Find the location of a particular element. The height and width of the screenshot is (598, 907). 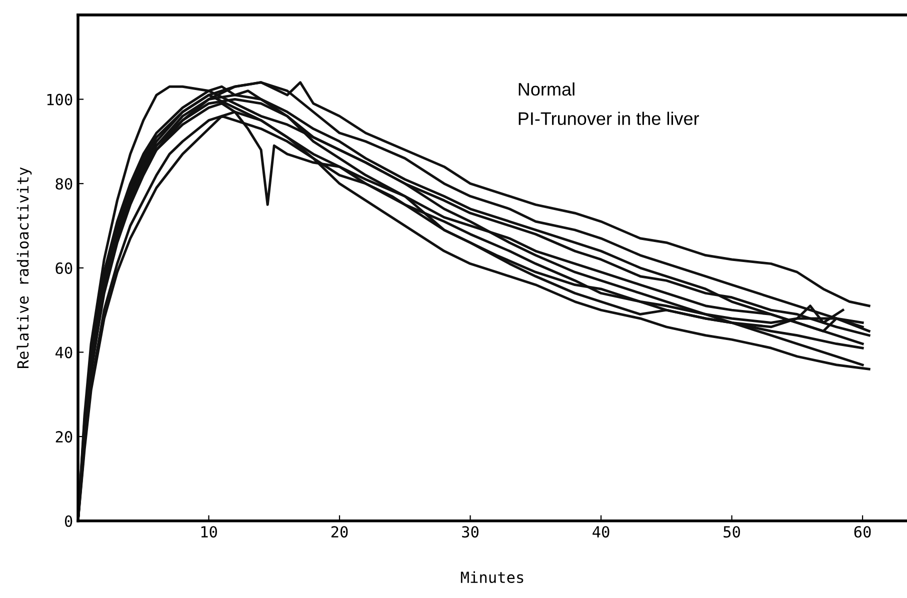

y-tick-label: 60 is located at coordinates (64, 268).